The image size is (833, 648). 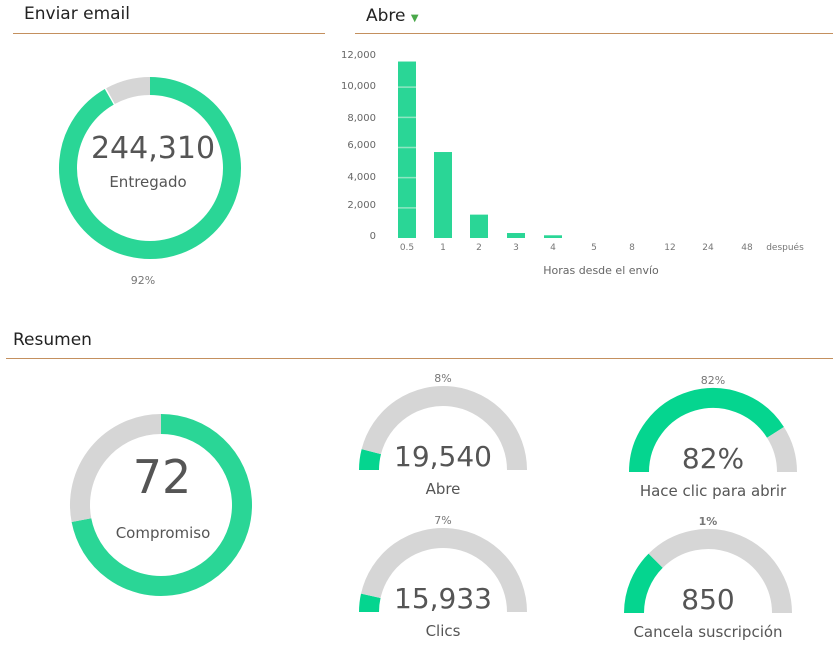 I want to click on opens-title-text: Abre, so click(x=386, y=16).